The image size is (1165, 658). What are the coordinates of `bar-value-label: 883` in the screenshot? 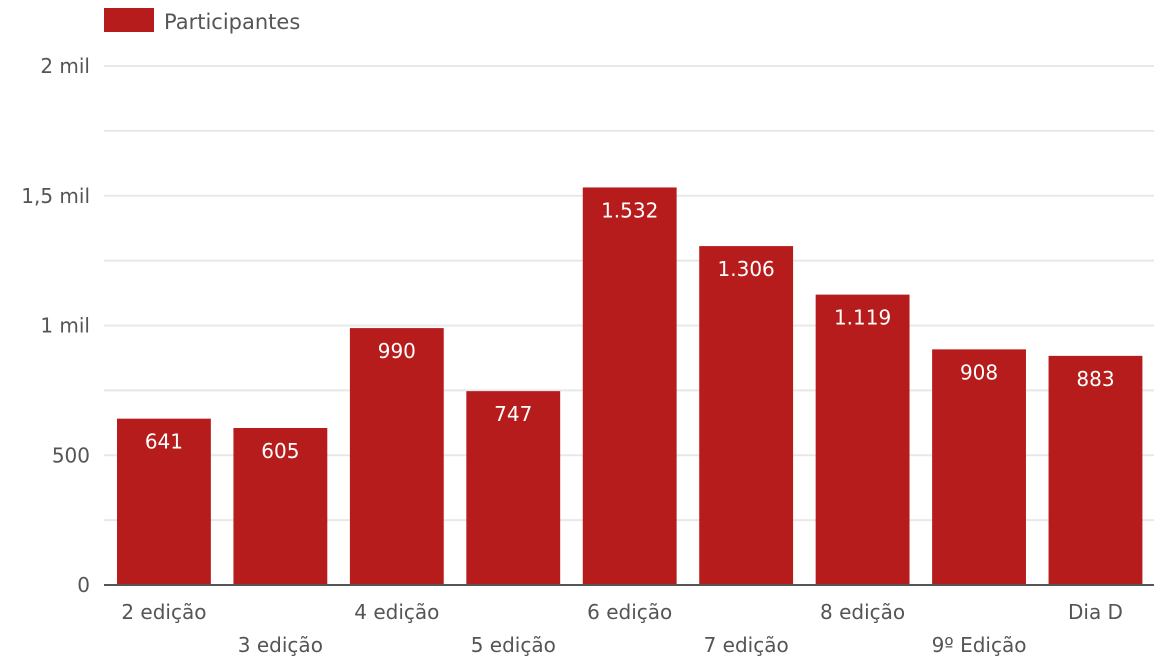 It's located at (1095, 379).